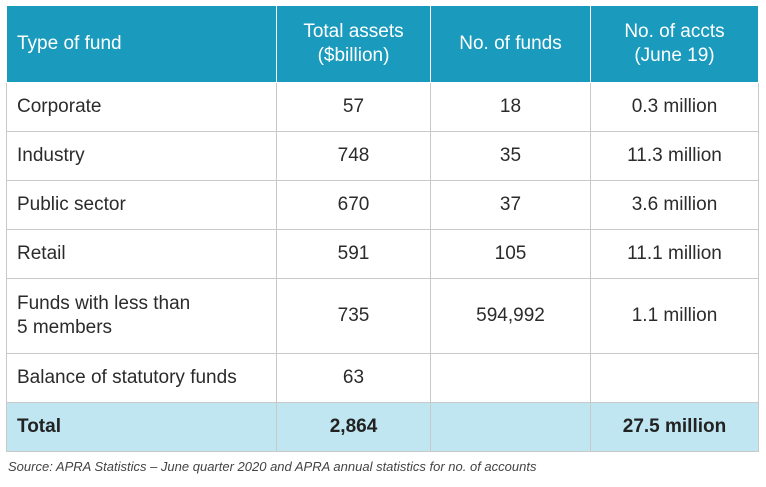 The width and height of the screenshot is (766, 487). Describe the element at coordinates (353, 427) in the screenshot. I see `total-assets: 2,864` at that location.